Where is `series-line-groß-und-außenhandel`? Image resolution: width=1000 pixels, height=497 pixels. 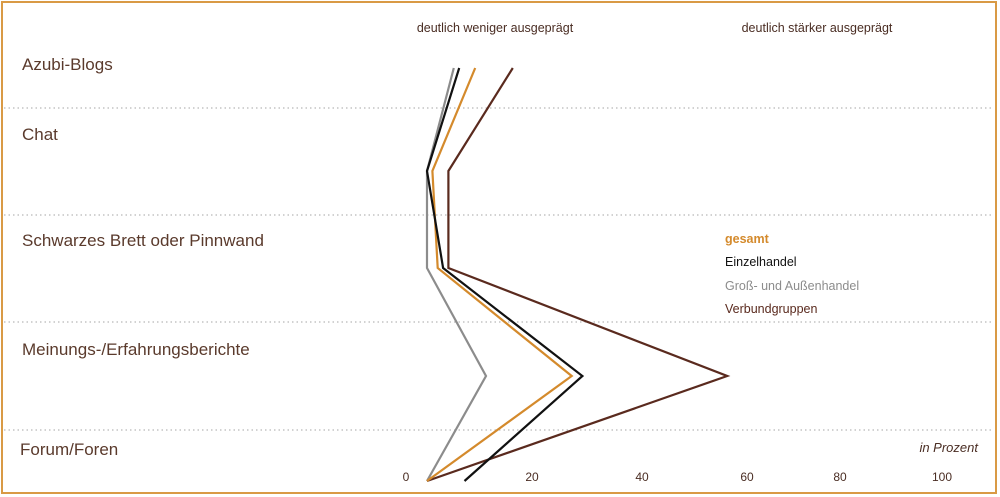
series-line-groß-und-außenhandel is located at coordinates (456, 274).